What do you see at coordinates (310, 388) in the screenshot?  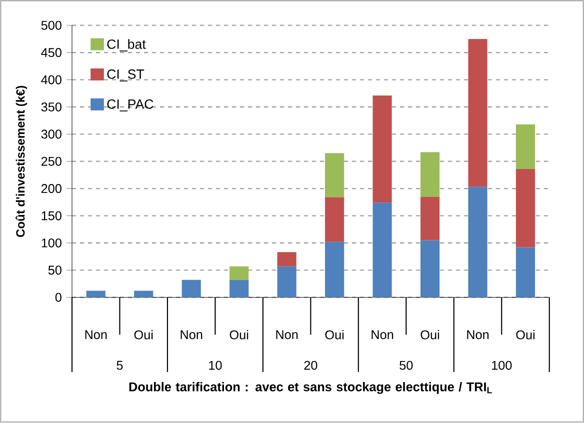 I see `x-axis-title: Double tarification : avec et sans stockage electtique / TRI$_{L}$` at bounding box center [310, 388].